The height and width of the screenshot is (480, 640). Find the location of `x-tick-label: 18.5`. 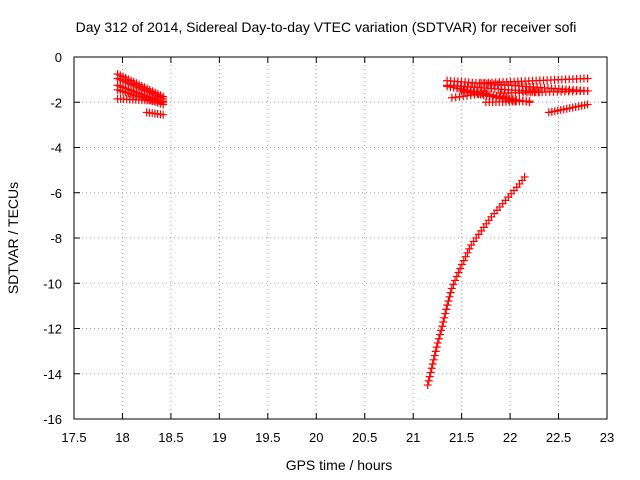

x-tick-label: 18.5 is located at coordinates (170, 437).